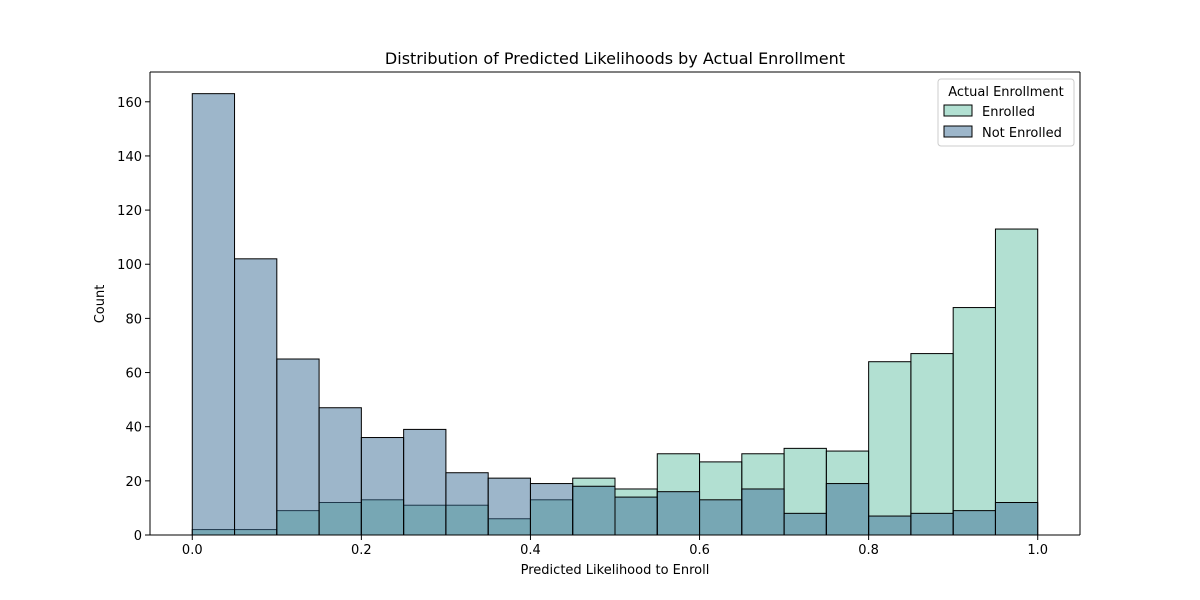  I want to click on legend: Actual Enrollment Enrolled Not Enrolled, so click(1006, 112).